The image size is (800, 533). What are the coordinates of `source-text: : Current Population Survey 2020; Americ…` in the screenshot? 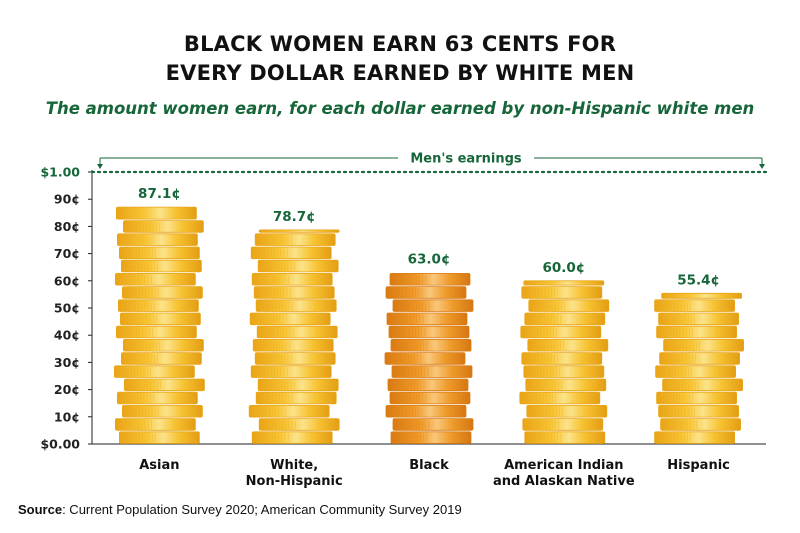 It's located at (262, 509).